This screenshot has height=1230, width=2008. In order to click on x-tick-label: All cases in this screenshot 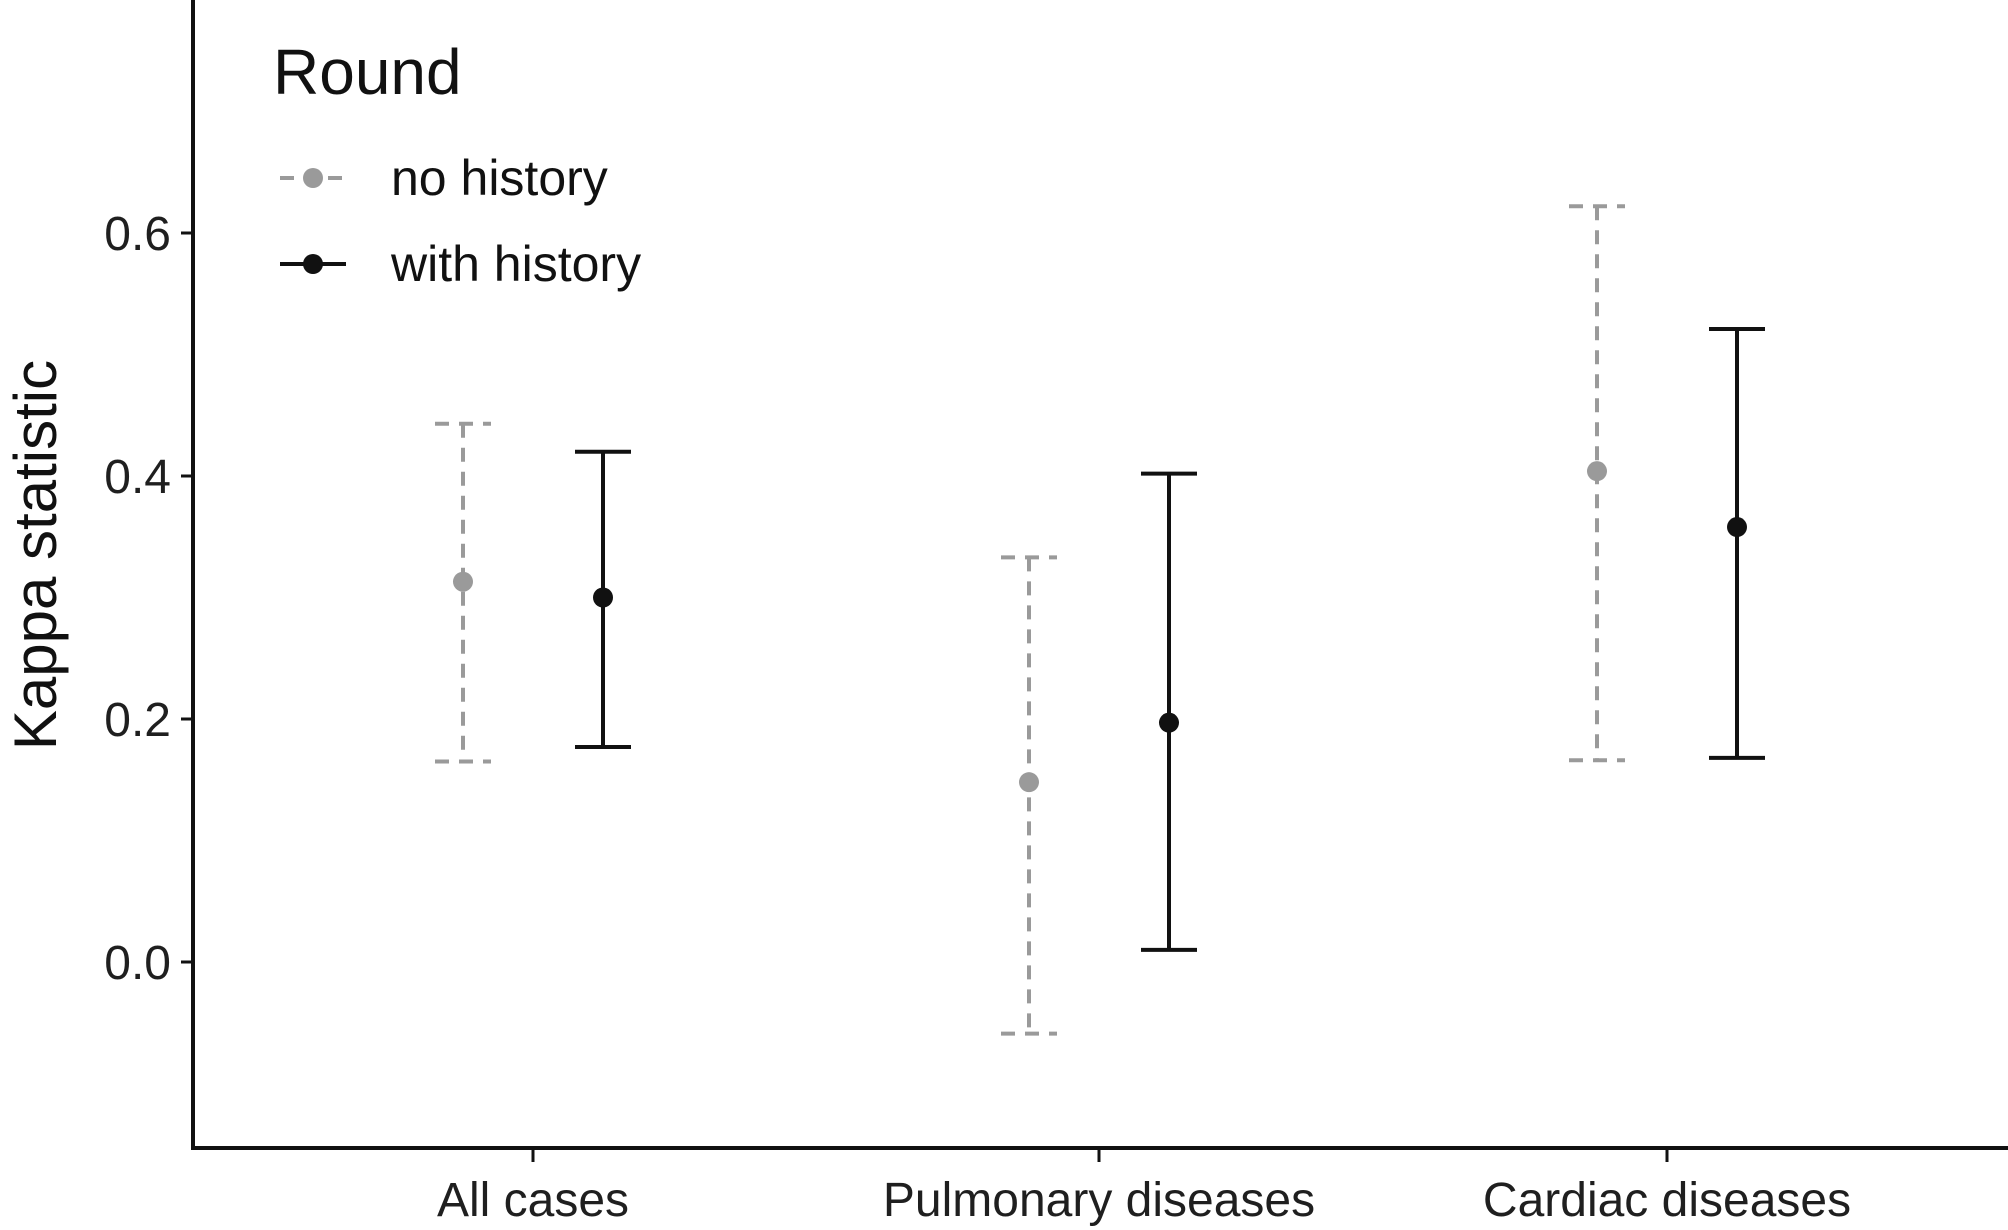, I will do `click(533, 1200)`.